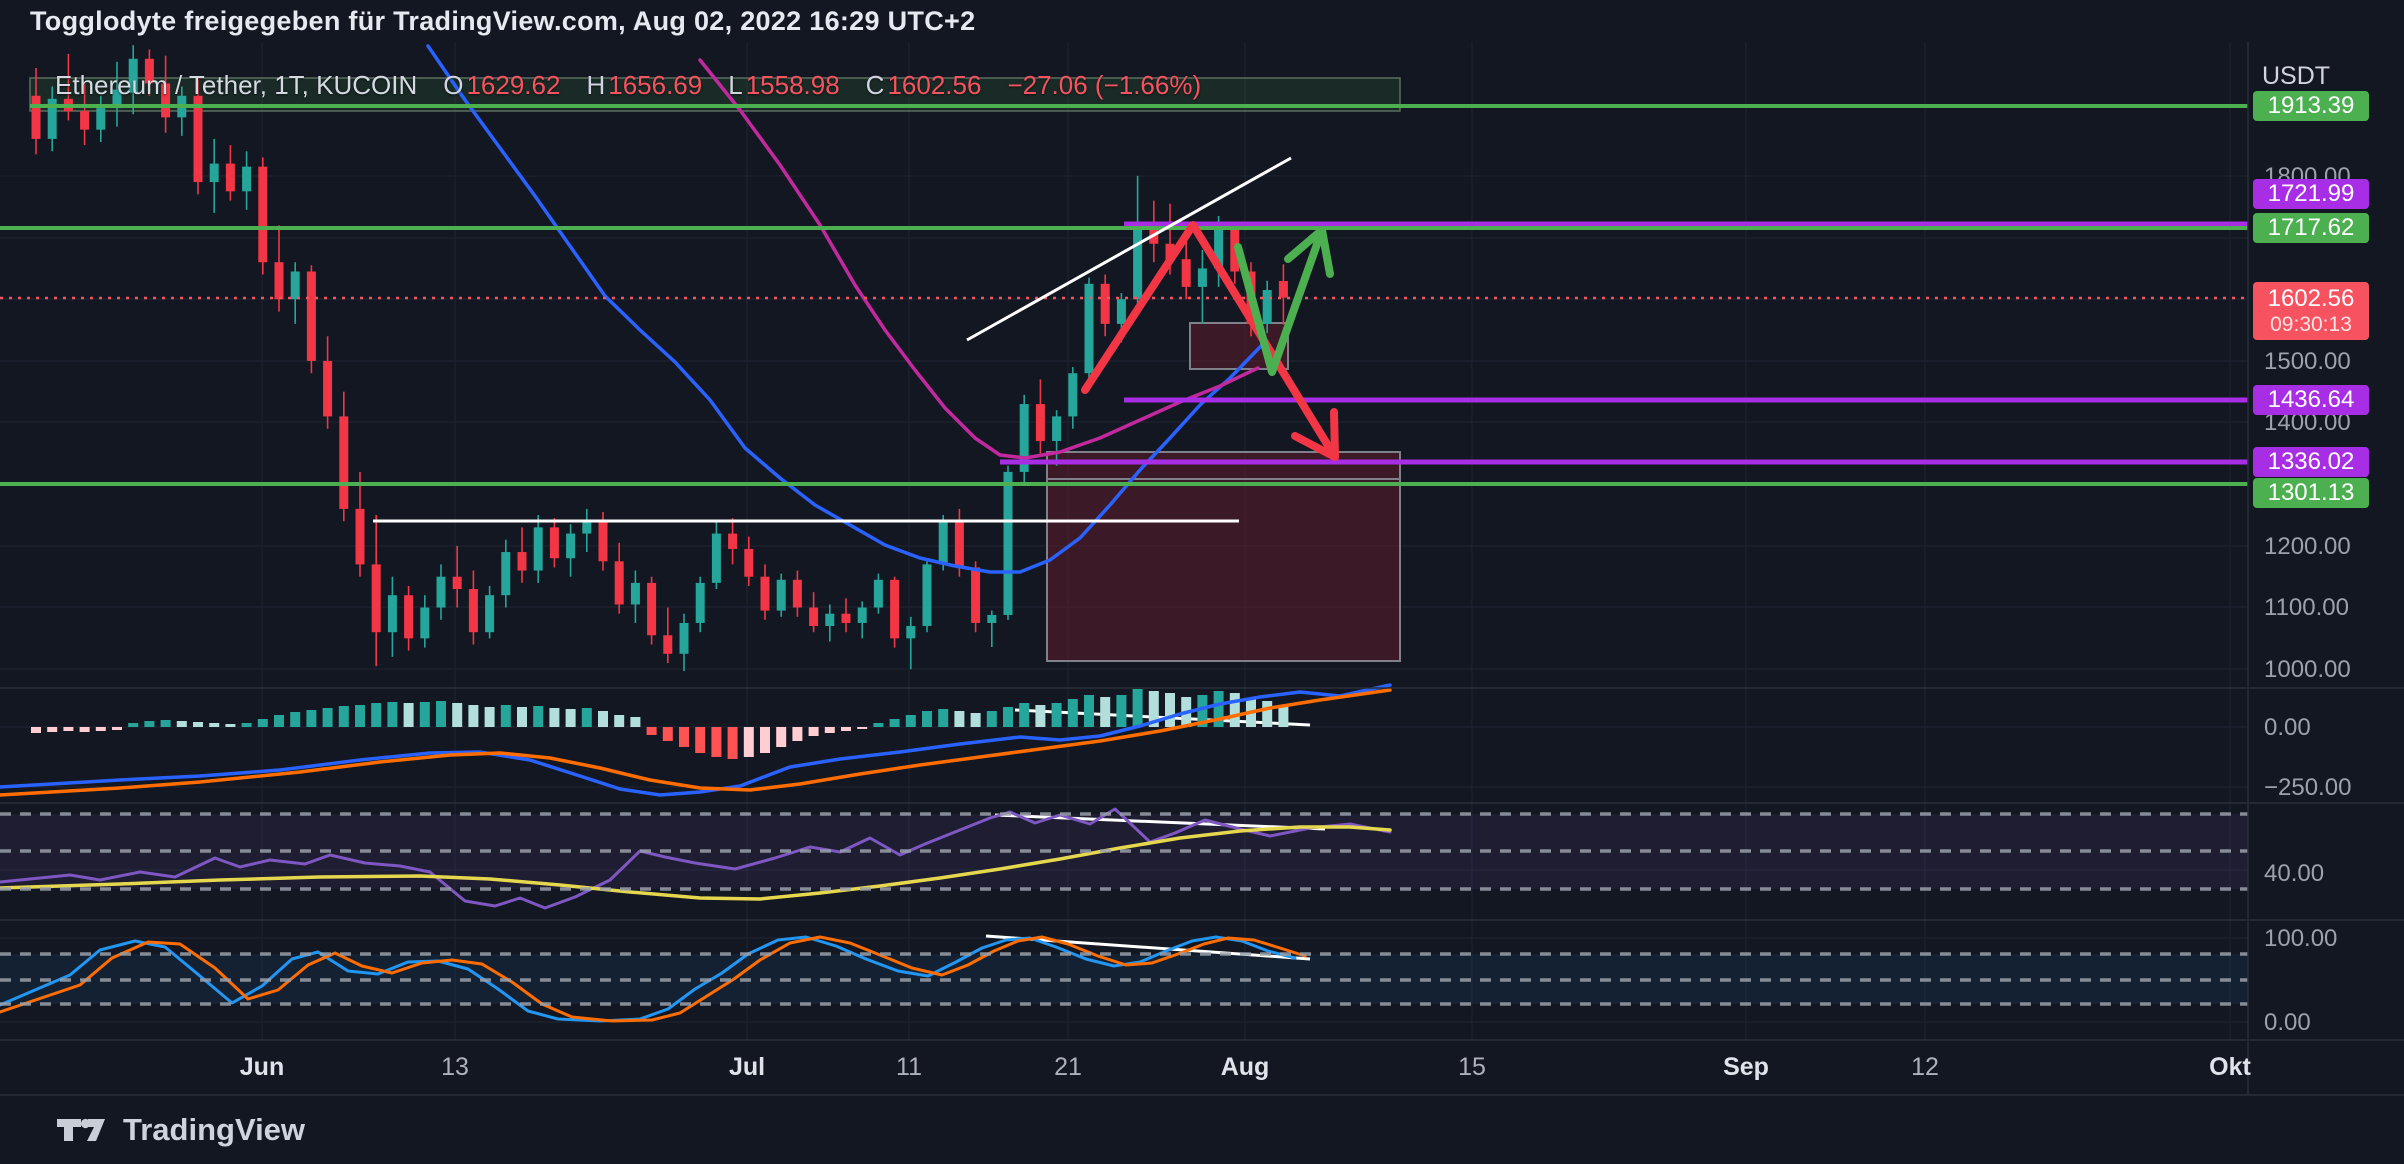  Describe the element at coordinates (1925, 1067) in the screenshot. I see `time-axis-label: 12` at that location.